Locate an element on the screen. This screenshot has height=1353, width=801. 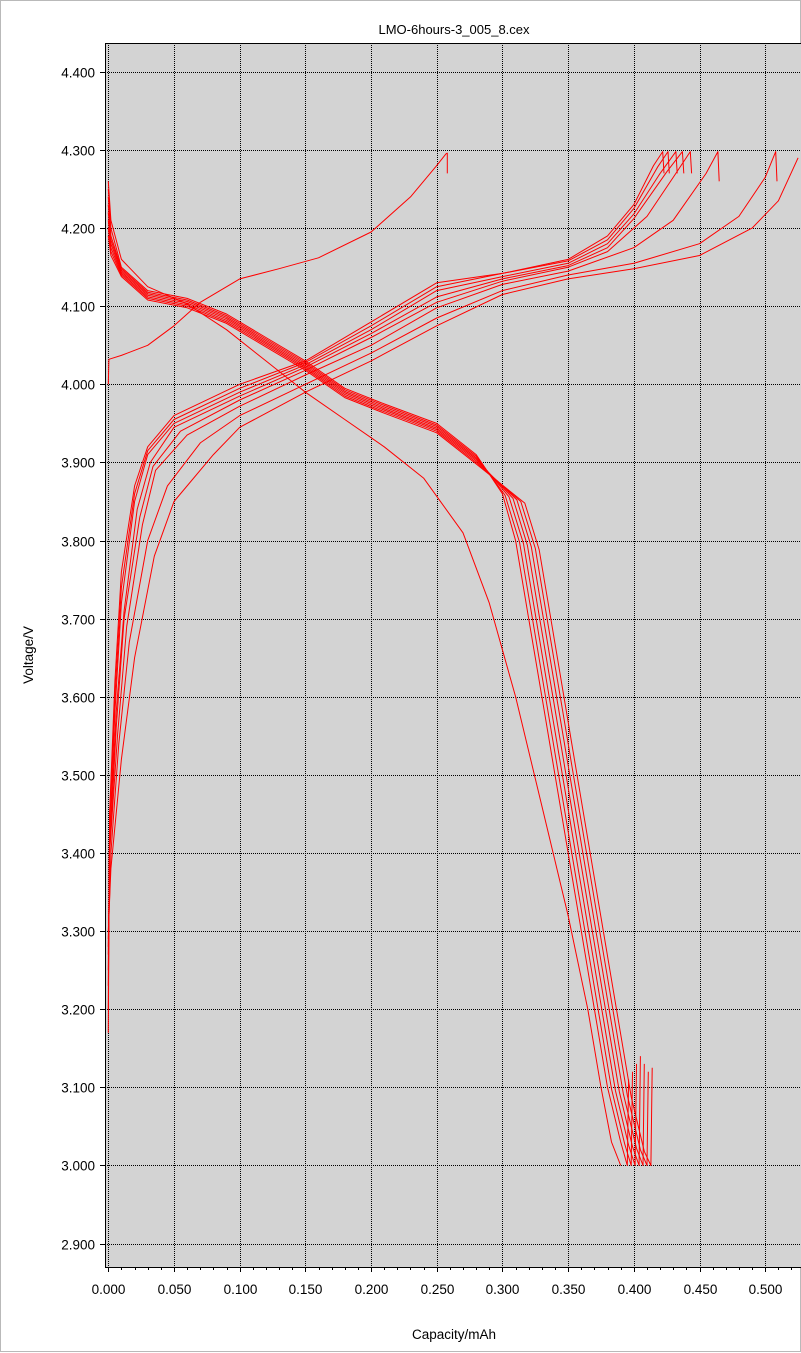
y-tick-label: 3.600 is located at coordinates (78, 698).